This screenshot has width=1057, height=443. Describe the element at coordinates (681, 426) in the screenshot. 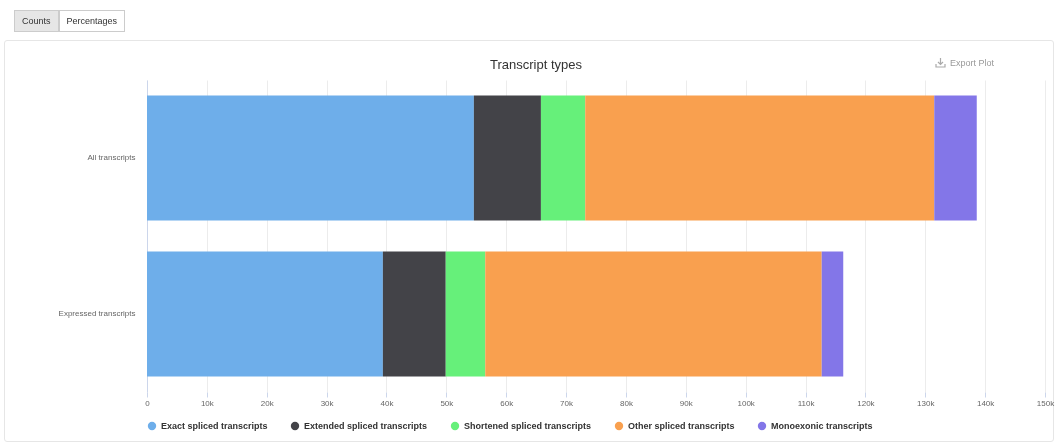

I see `legend-label: Other spliced transcripts` at that location.